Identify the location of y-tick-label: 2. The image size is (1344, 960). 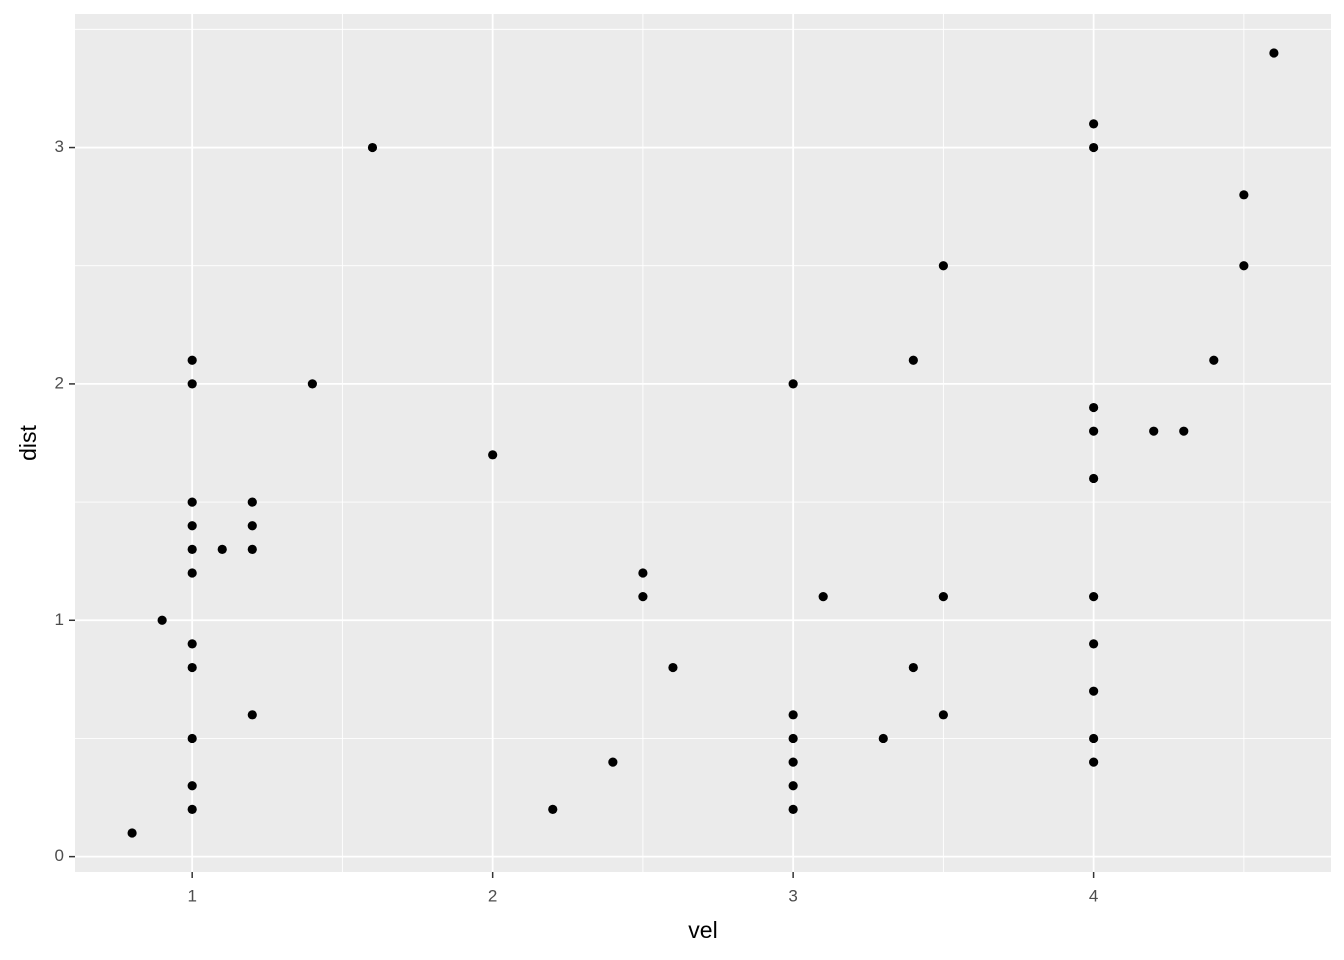
(59, 382).